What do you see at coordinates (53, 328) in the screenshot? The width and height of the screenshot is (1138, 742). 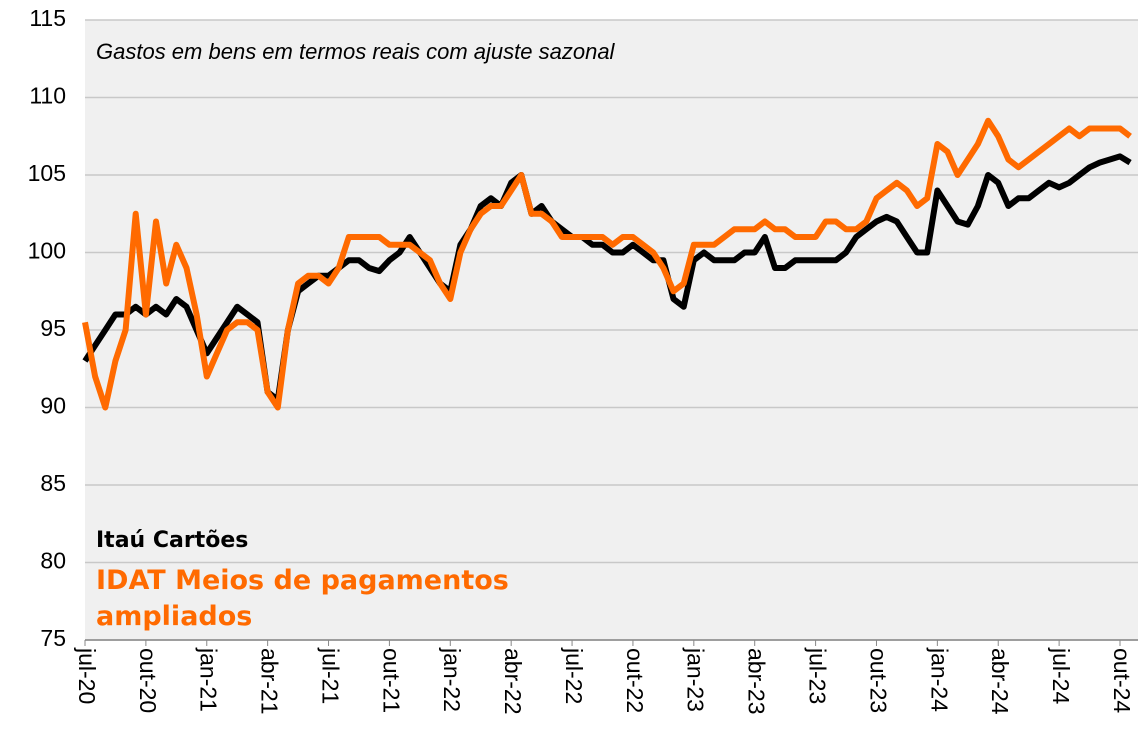 I see `y-tick-label: 95` at bounding box center [53, 328].